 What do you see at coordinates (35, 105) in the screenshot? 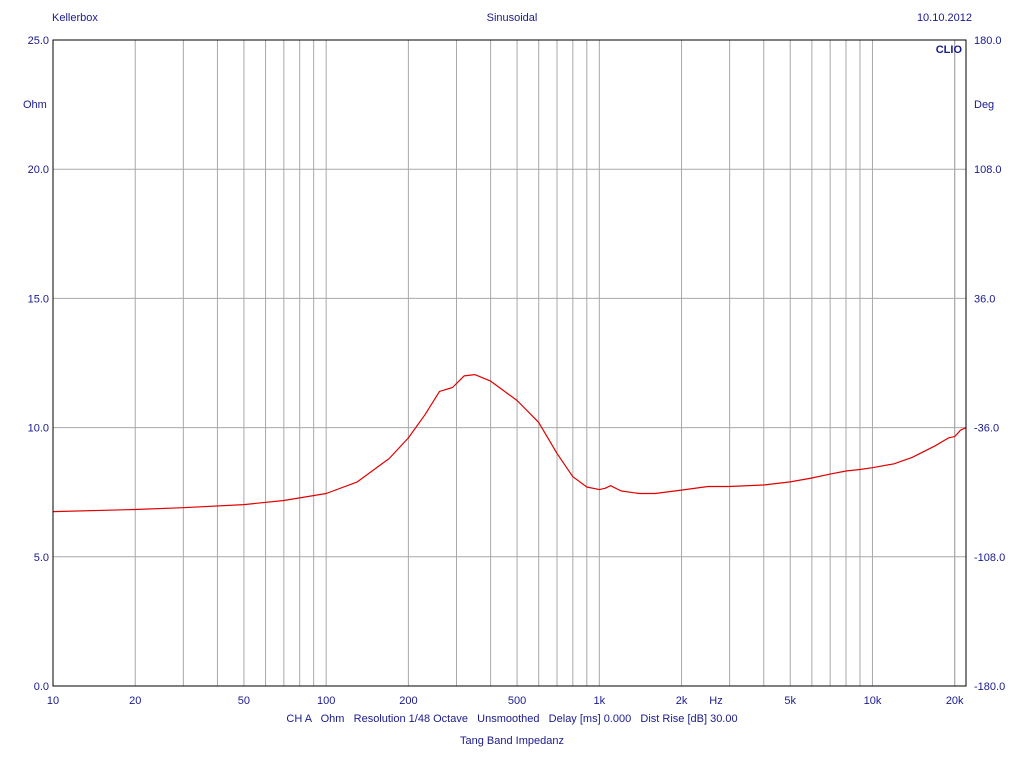
I see `y-left-axis-unit-label: Ohm` at bounding box center [35, 105].